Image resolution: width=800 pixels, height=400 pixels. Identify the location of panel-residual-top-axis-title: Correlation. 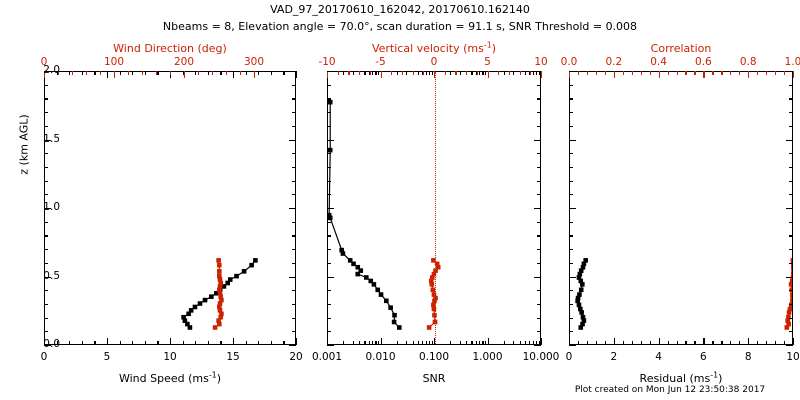
(681, 48).